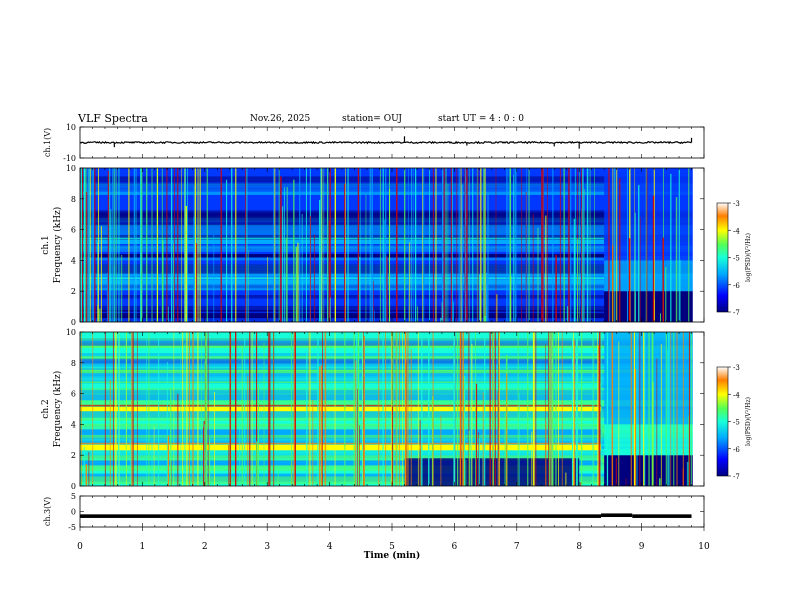 This screenshot has height=612, width=792. What do you see at coordinates (342, 300) in the screenshot?
I see `ch1-spectrogram-band-edge` at bounding box center [342, 300].